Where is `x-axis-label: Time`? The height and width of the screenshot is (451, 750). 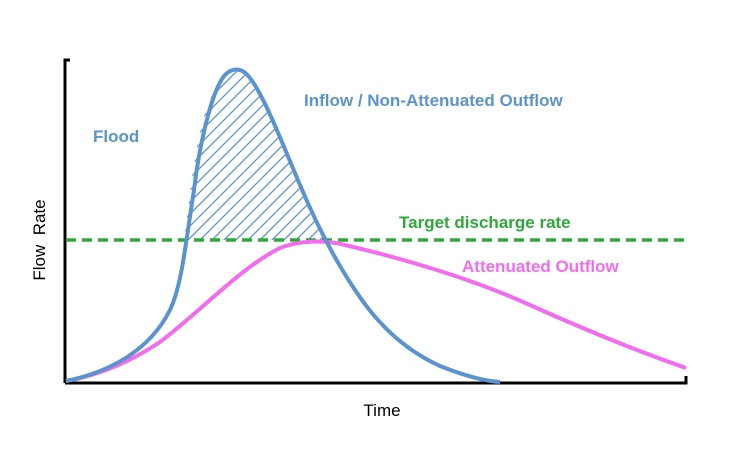 x-axis-label: Time is located at coordinates (381, 410).